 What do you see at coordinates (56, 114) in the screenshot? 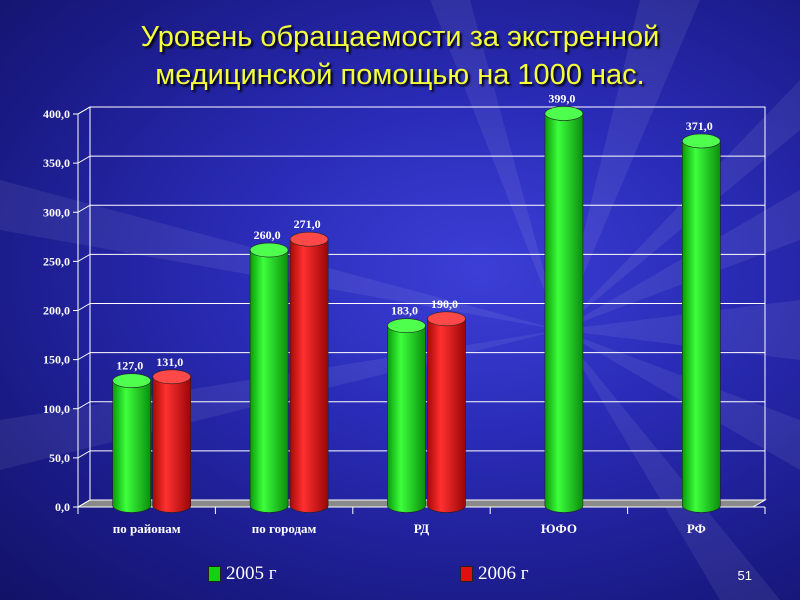
I see `y-tick-label: 400,0` at bounding box center [56, 114].